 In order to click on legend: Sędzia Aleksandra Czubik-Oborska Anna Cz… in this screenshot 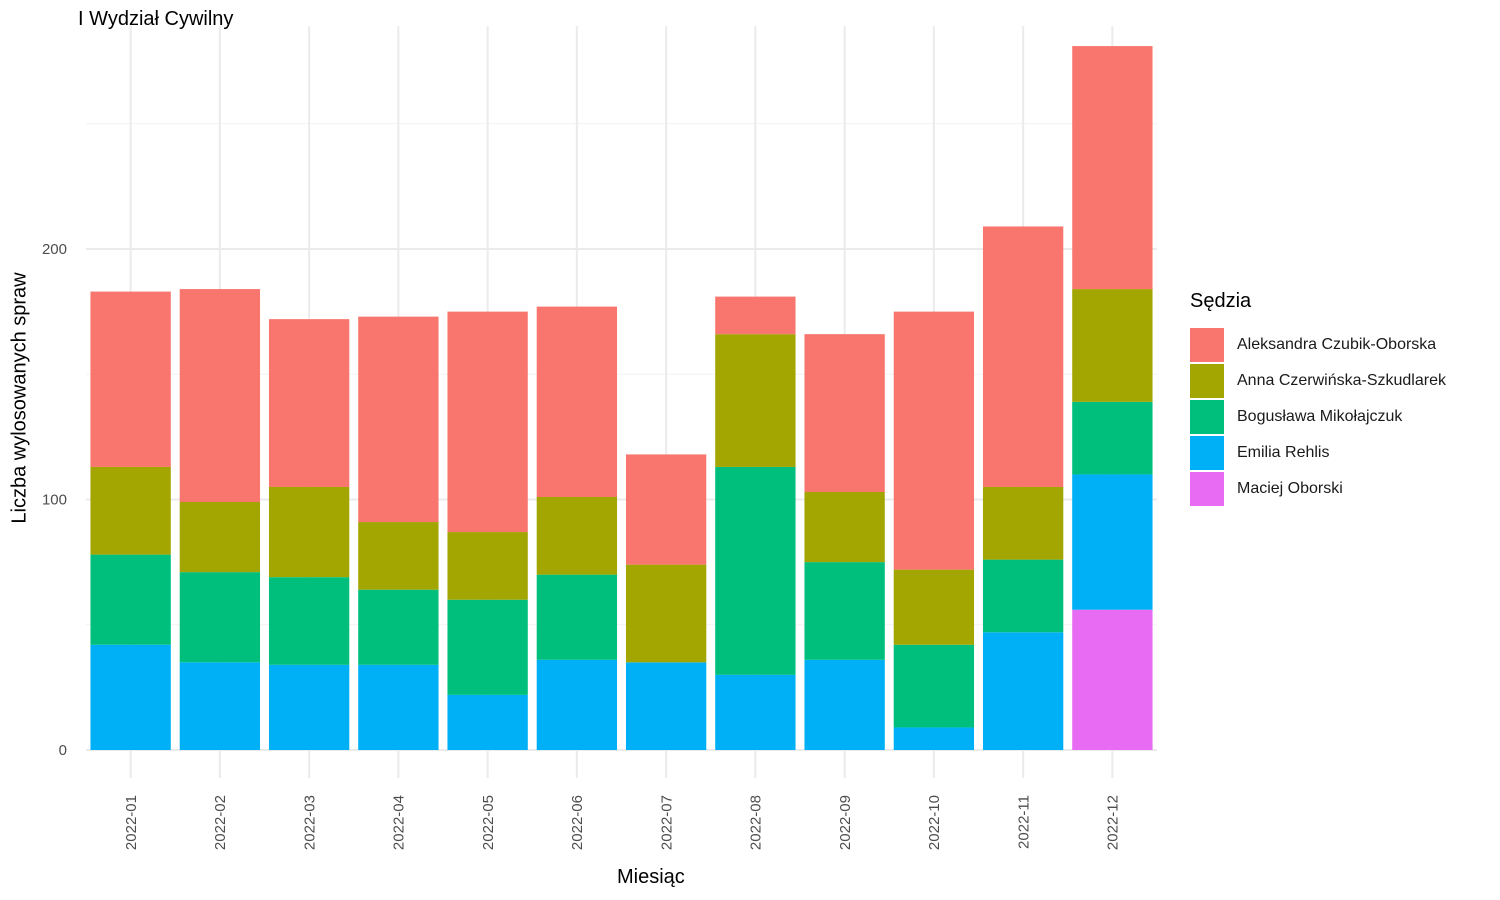, I will do `click(1318, 398)`.